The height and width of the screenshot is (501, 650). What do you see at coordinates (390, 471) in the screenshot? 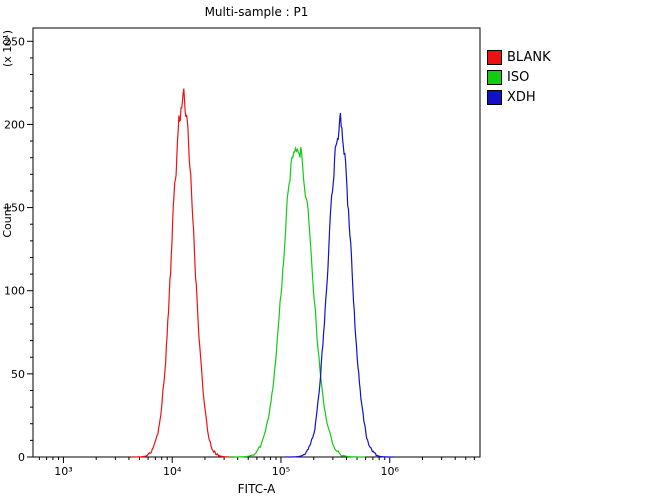
I see `x-tick-label: 10⁶` at bounding box center [390, 471].